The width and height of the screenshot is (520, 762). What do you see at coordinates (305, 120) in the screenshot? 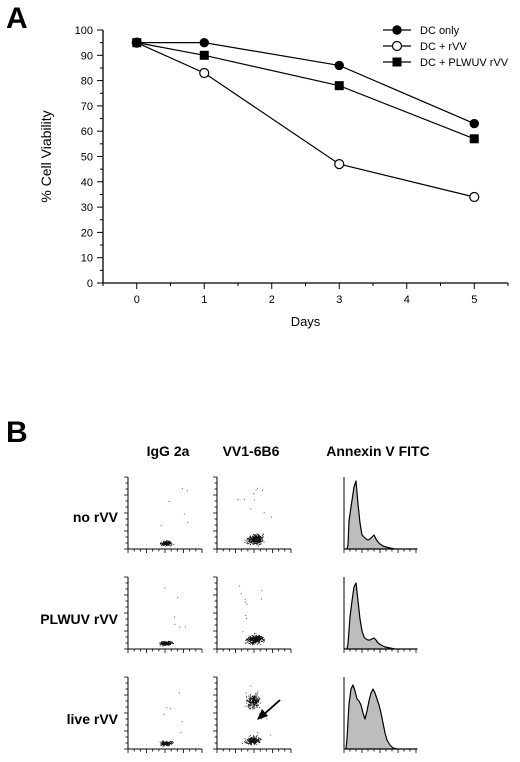
I see `series-line` at bounding box center [305, 120].